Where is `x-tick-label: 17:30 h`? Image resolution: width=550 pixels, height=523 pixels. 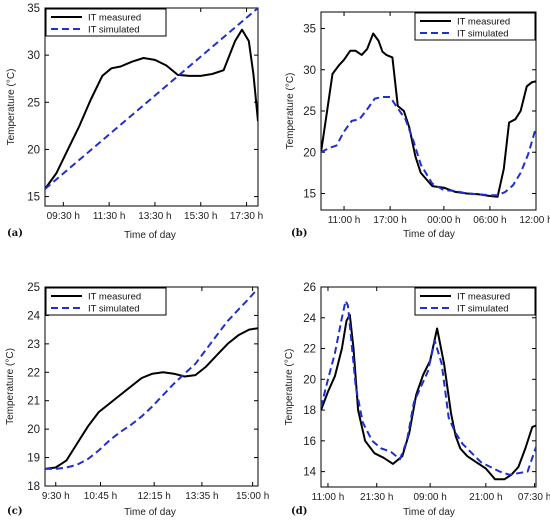
x-tick-label: 17:30 h is located at coordinates (246, 216).